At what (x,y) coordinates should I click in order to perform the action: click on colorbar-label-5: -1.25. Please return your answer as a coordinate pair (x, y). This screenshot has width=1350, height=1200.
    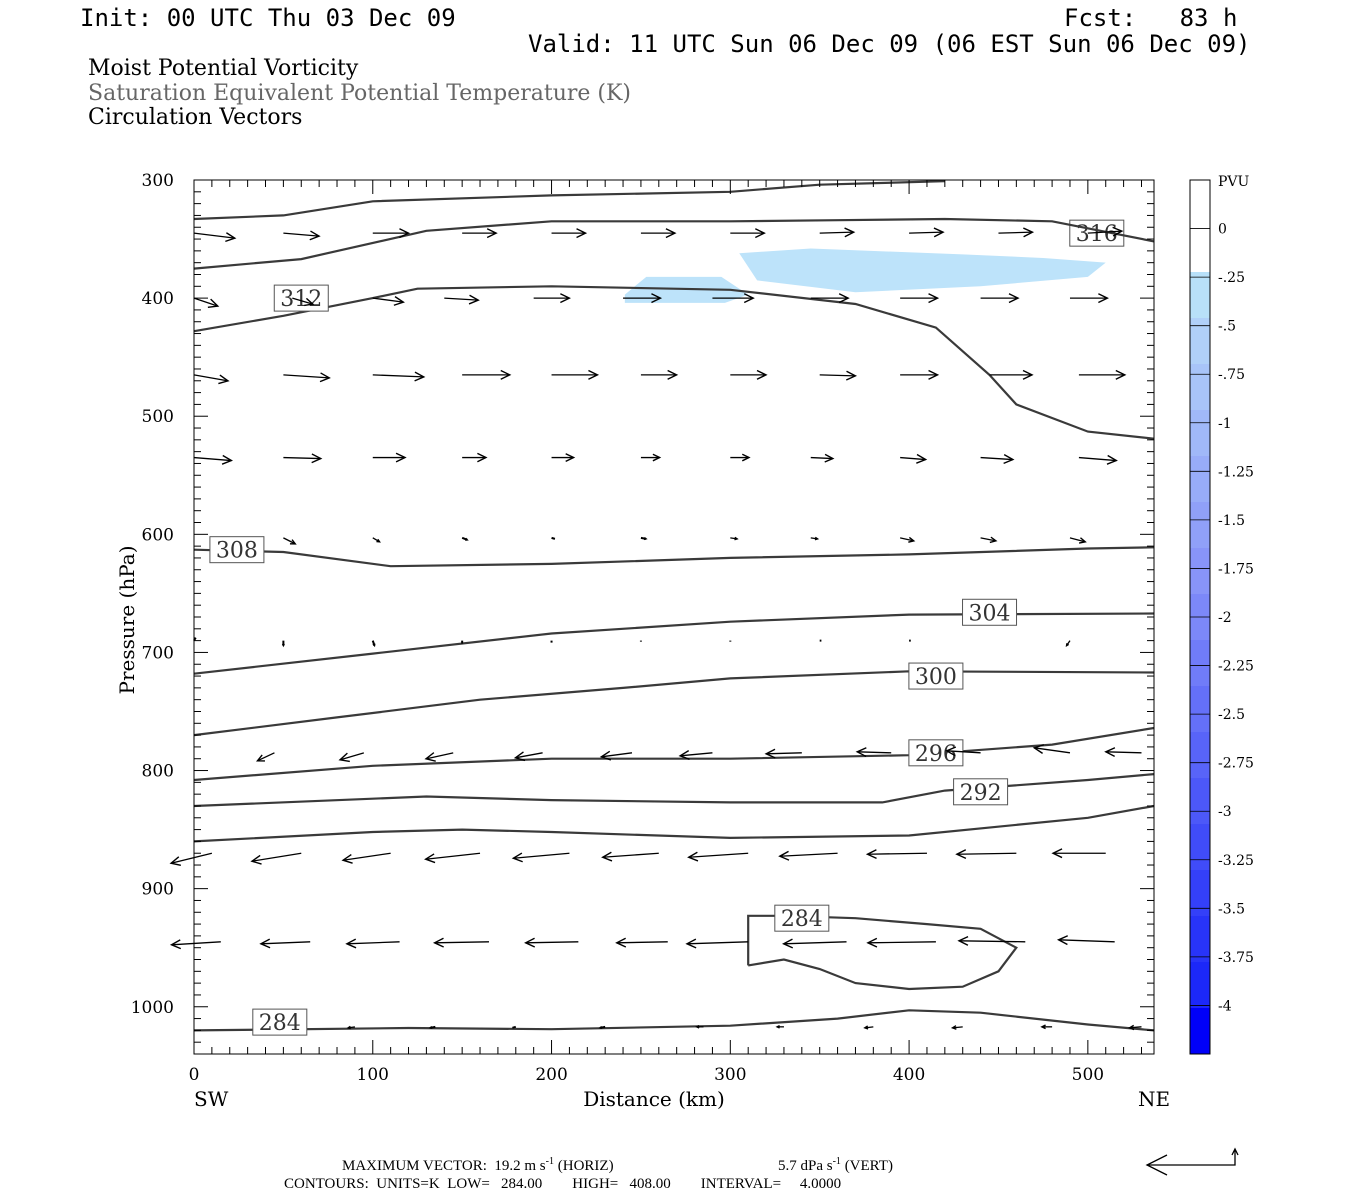
    Looking at the image, I should click on (1236, 472).